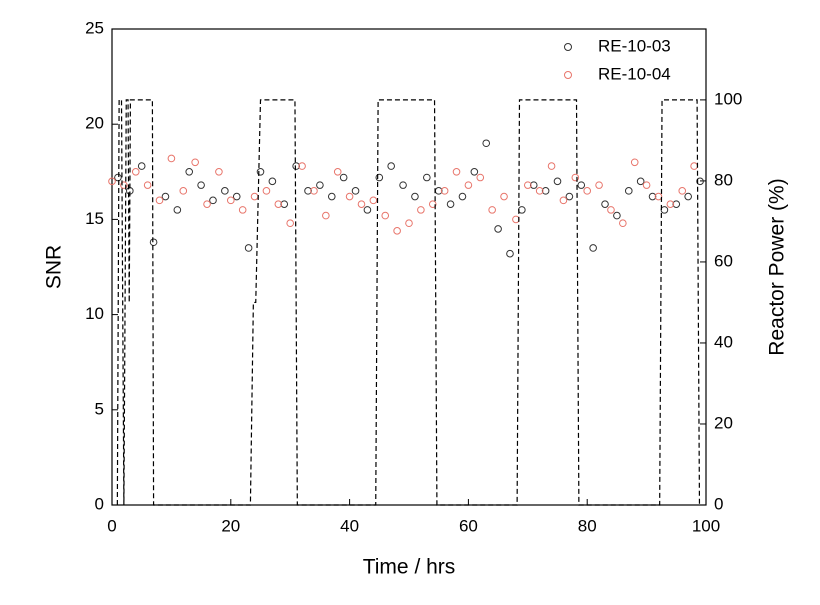 The image size is (820, 605). What do you see at coordinates (718, 503) in the screenshot?
I see `y2-tick-label: 0` at bounding box center [718, 503].